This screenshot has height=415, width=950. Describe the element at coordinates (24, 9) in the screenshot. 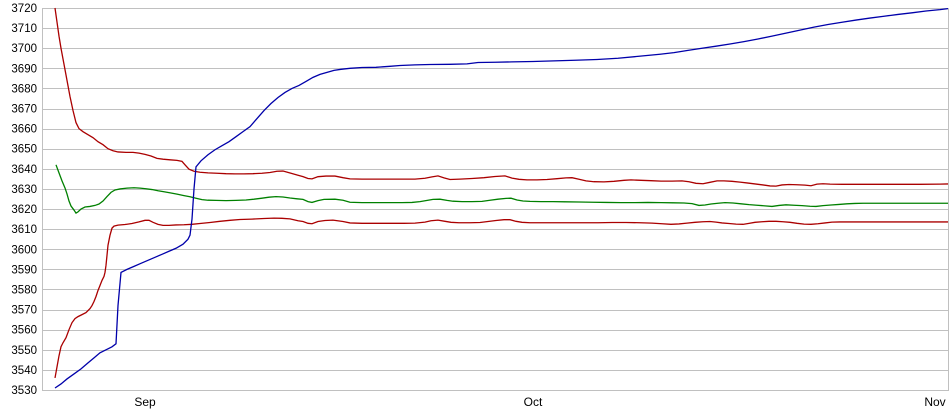

I see `y-axis-tick-label: 3720` at that location.